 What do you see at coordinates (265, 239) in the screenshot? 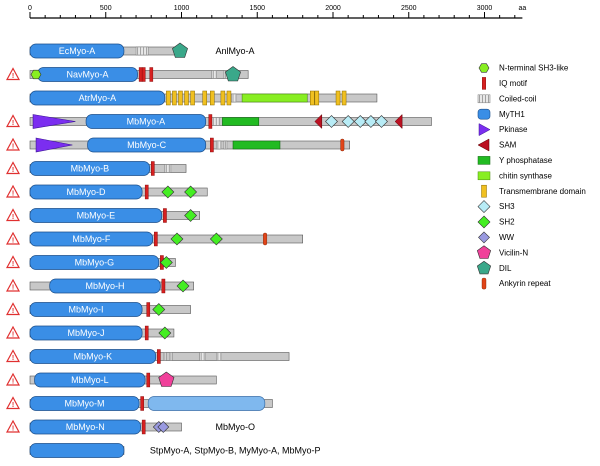
I see `ankyrin-repeat` at bounding box center [265, 239].